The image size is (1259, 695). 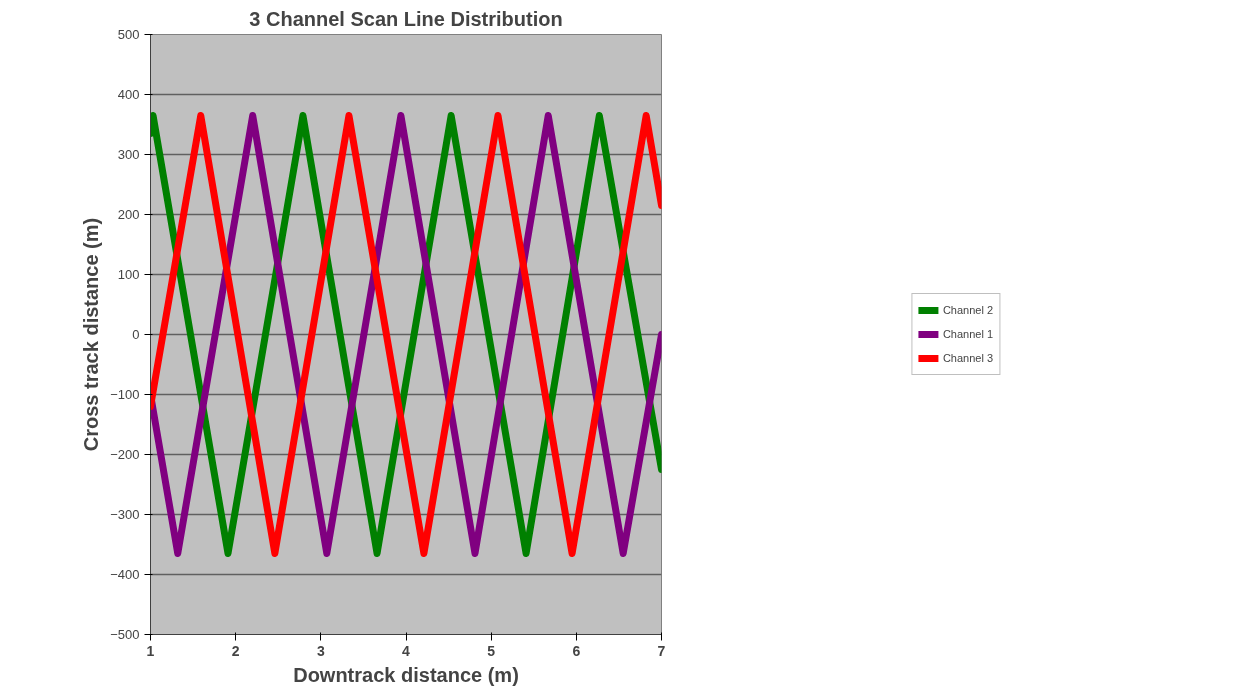 What do you see at coordinates (320, 650) in the screenshot?
I see `x-tick-label: 3` at bounding box center [320, 650].